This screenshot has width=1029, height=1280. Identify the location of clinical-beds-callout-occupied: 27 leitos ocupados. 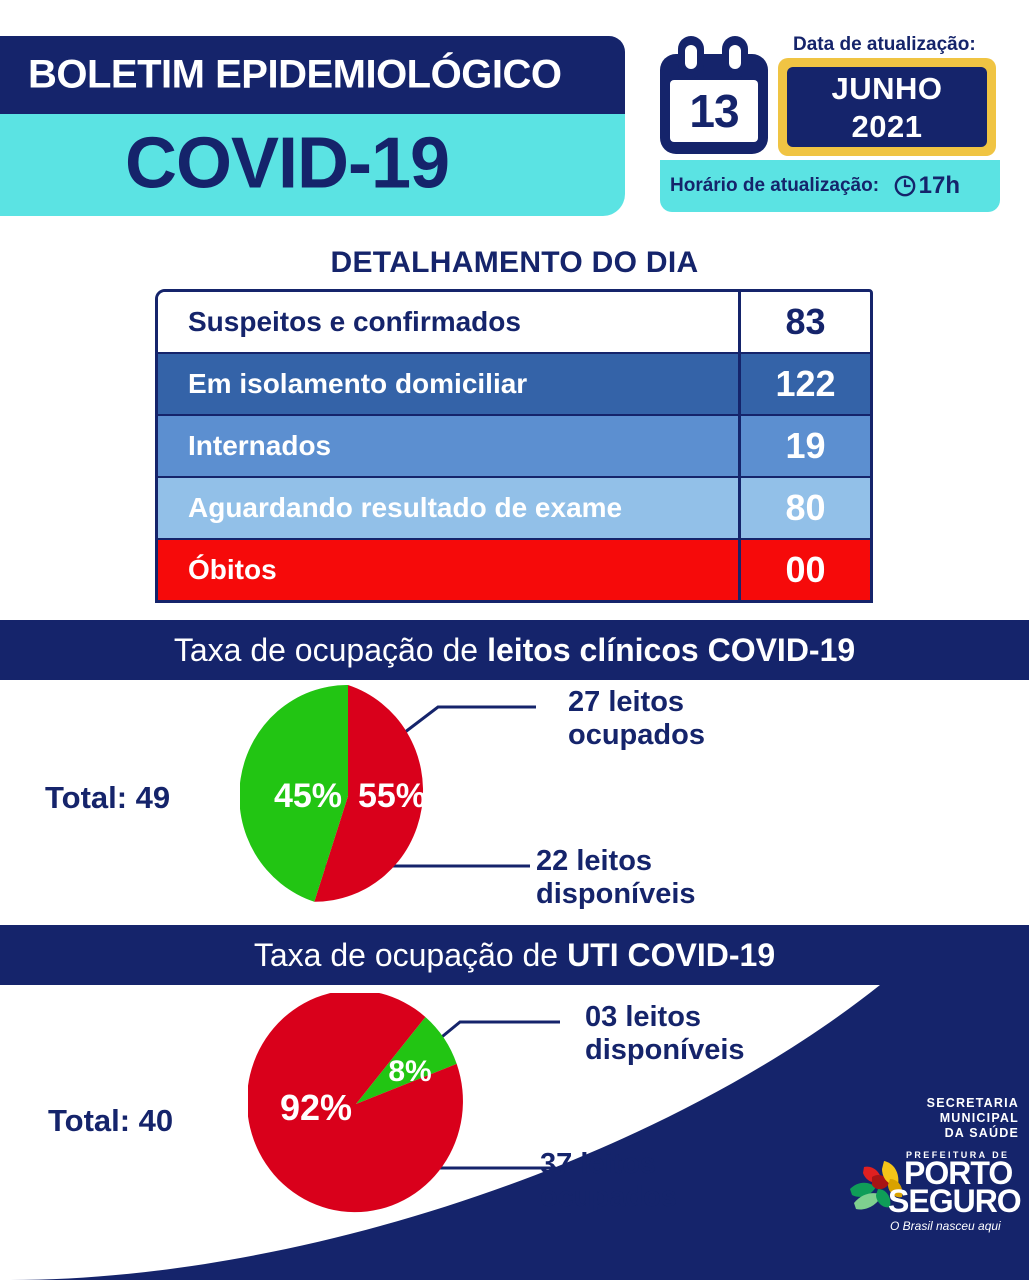
(636, 719).